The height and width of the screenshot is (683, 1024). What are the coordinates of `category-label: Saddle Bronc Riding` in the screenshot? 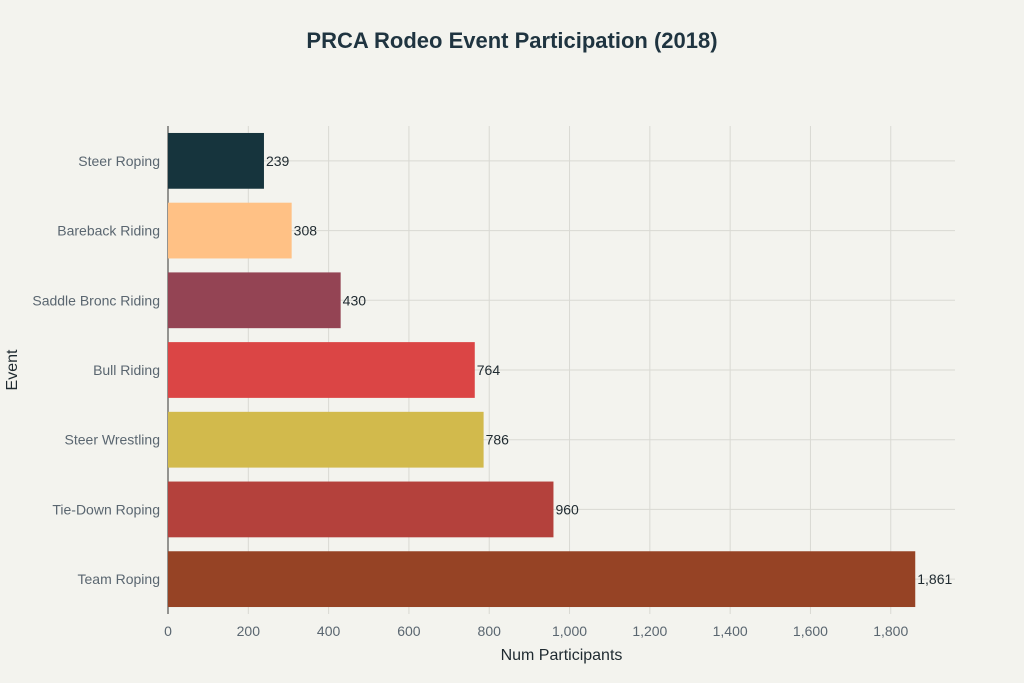 It's located at (96, 300).